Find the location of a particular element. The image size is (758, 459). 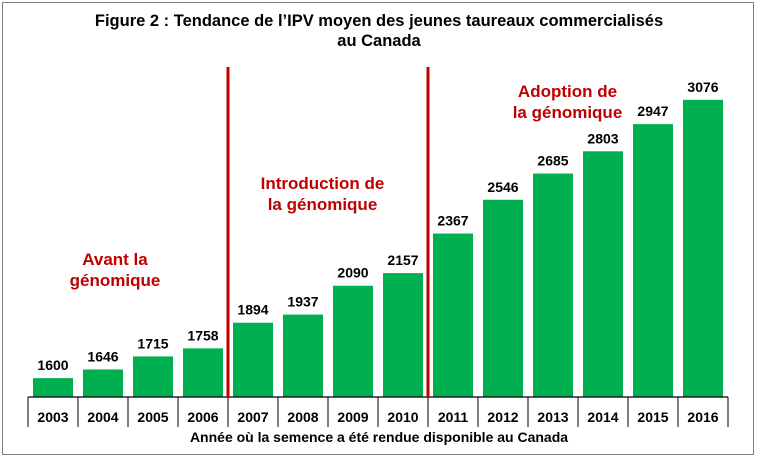

value-label-2011: 2367 is located at coordinates (452, 221).